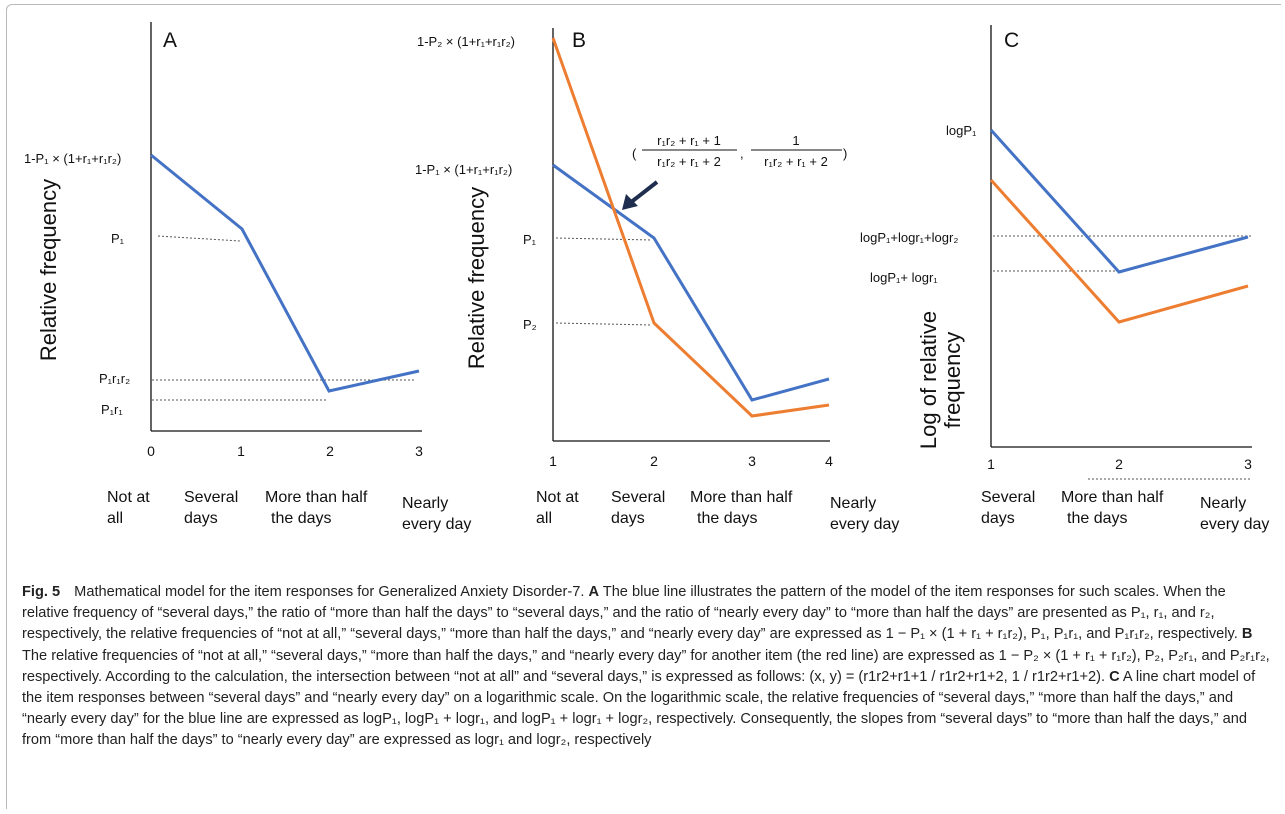 The height and width of the screenshot is (814, 1285). Describe the element at coordinates (544, 518) in the screenshot. I see `panel-b-cat-0-line: all` at that location.